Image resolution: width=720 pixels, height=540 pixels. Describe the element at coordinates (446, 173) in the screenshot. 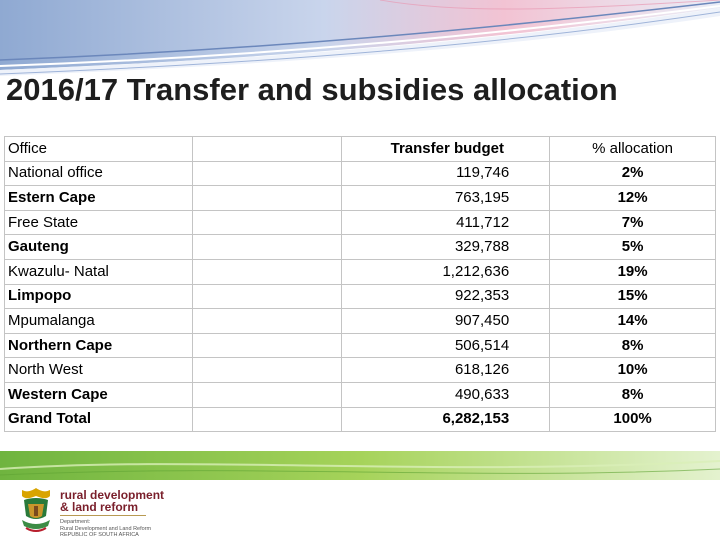

I see `row-budget: 119,746` at that location.